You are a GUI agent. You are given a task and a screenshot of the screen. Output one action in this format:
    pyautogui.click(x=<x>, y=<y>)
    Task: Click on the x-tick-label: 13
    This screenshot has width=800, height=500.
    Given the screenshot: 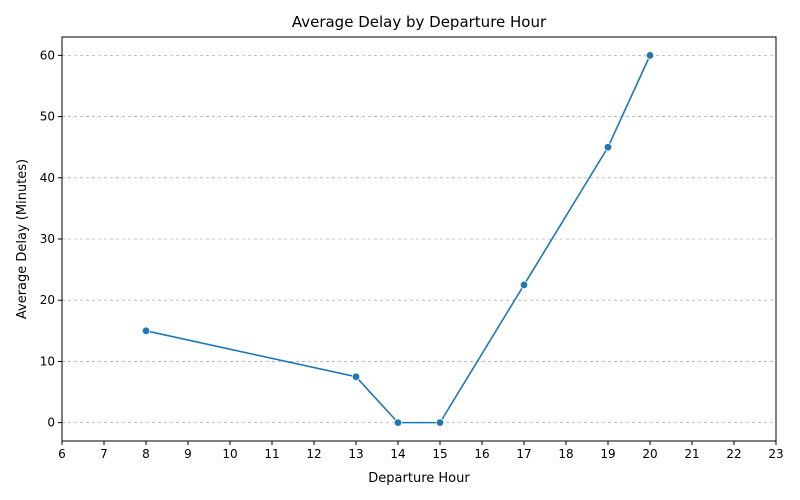 What is the action you would take?
    pyautogui.click(x=355, y=454)
    